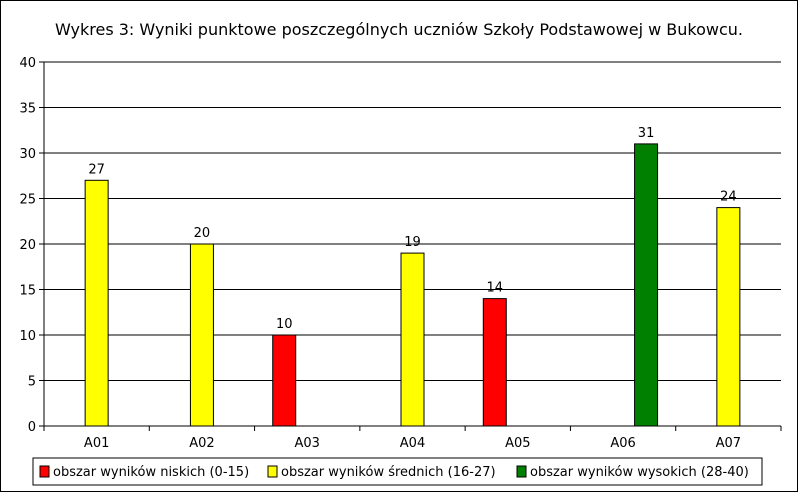 The image size is (798, 492). Describe the element at coordinates (151, 472) in the screenshot. I see `legend-label: obszar wyników niskich (0-15)` at that location.